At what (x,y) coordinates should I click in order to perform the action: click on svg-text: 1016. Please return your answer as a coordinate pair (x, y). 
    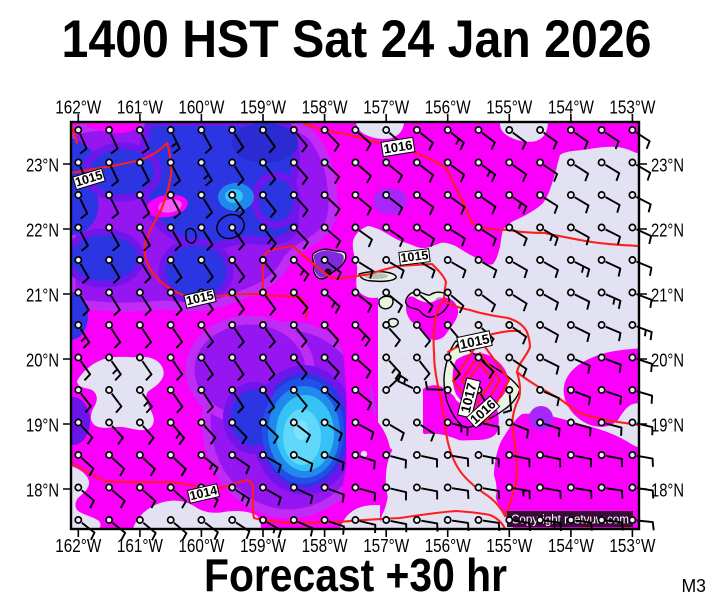
    Looking at the image, I should click on (398, 146).